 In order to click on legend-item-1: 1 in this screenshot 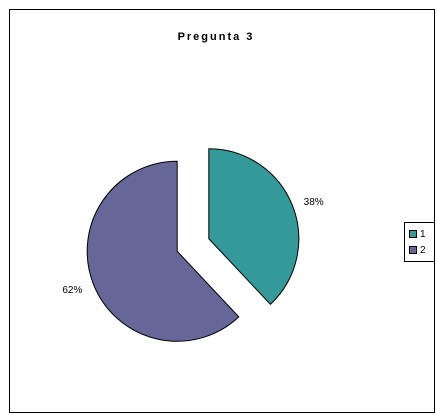, I will do `click(417, 234)`.